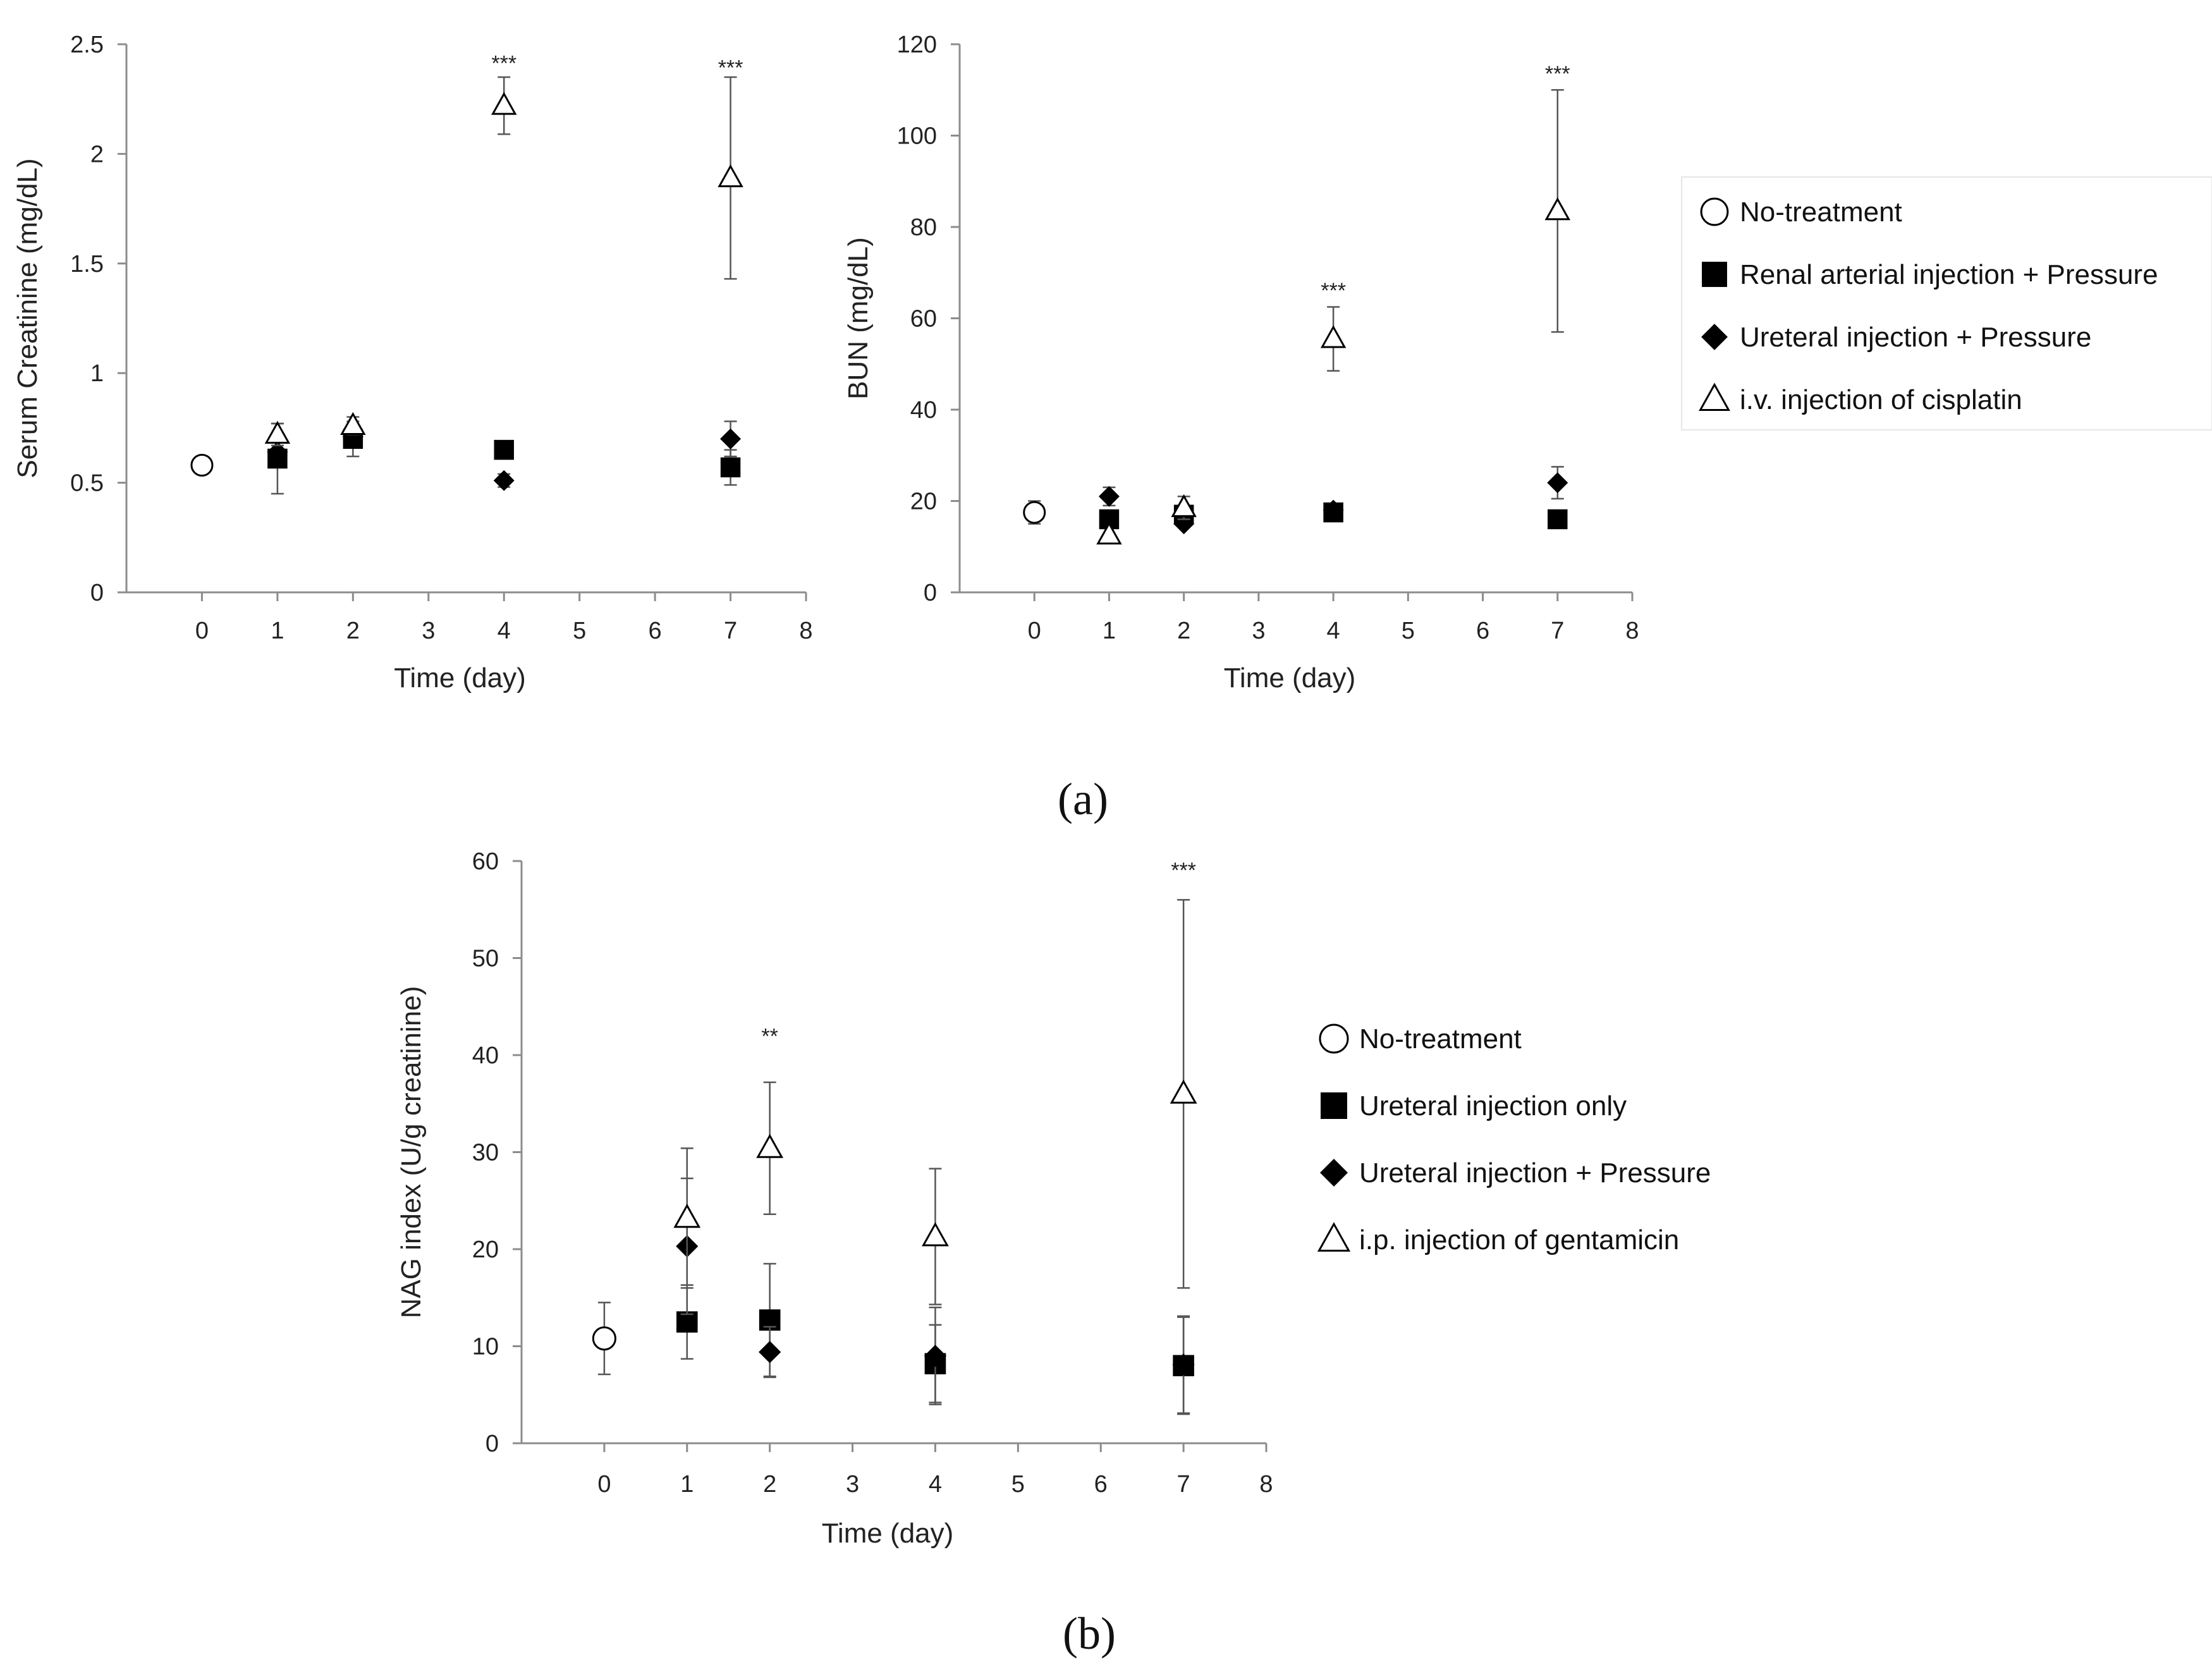 This screenshot has width=2212, height=1674. What do you see at coordinates (97, 373) in the screenshot?
I see `creatinine-y-tick-label: 1` at bounding box center [97, 373].